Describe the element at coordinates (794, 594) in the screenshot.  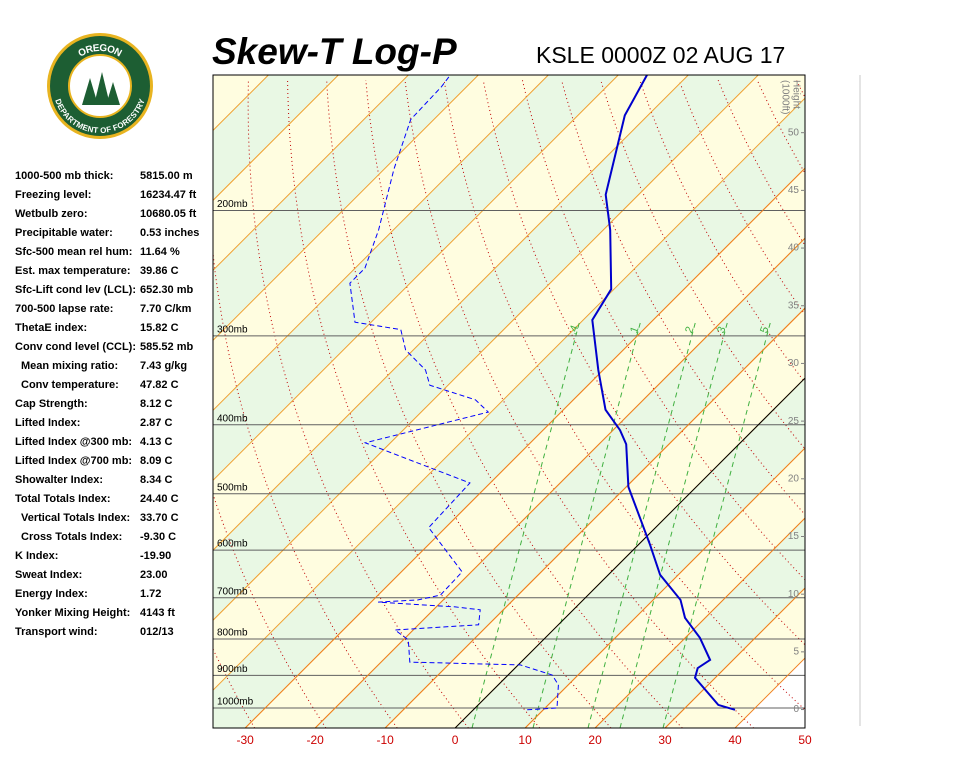
I see `y2-tick-label: 10` at that location.